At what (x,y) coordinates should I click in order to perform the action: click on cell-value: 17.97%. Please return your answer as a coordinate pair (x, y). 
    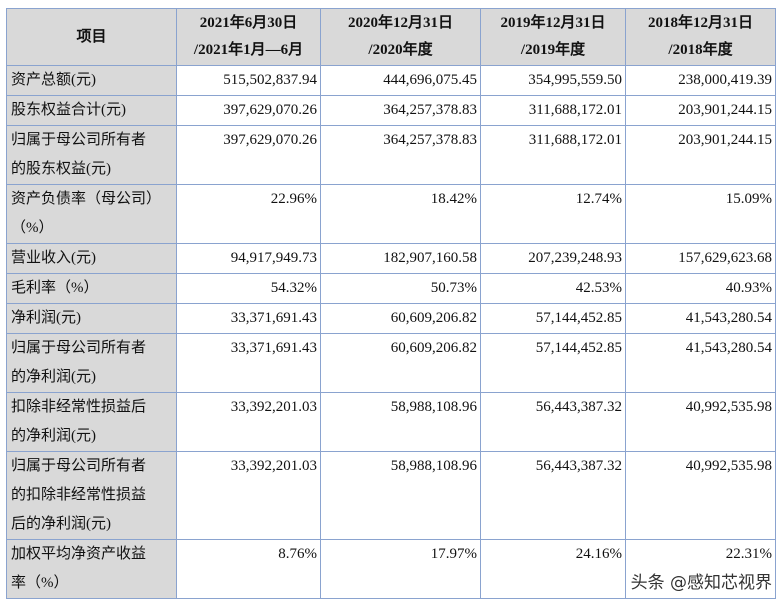
    Looking at the image, I should click on (400, 569).